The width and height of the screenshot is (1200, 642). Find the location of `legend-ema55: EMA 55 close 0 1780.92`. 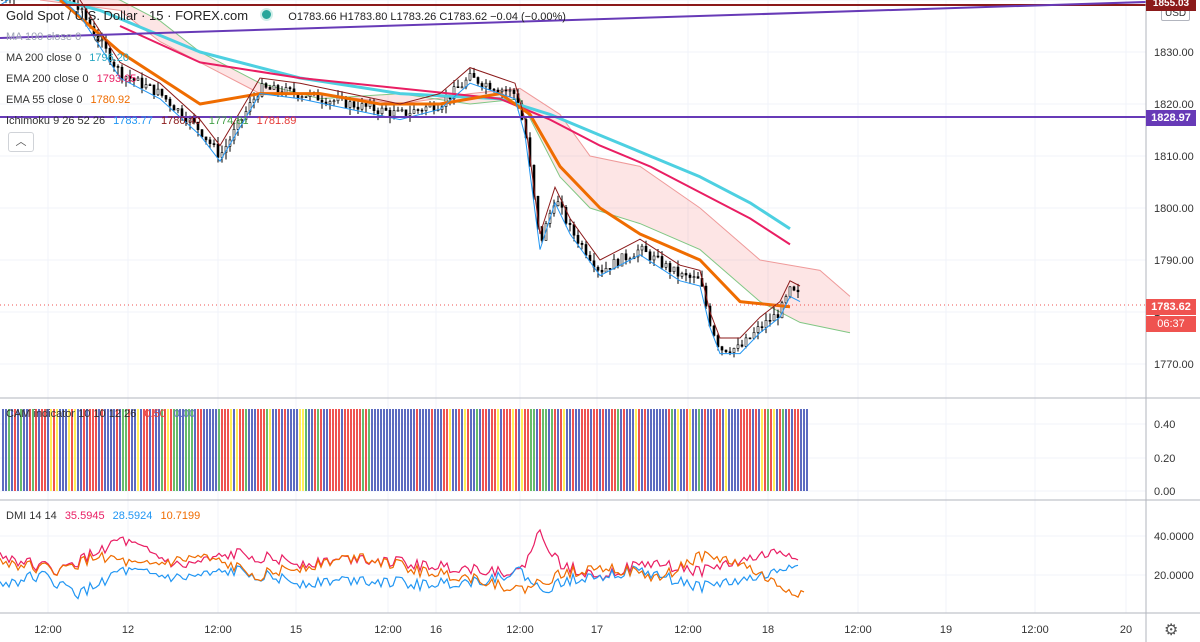

legend-ema55: EMA 55 close 0 1780.92 is located at coordinates (70, 100).